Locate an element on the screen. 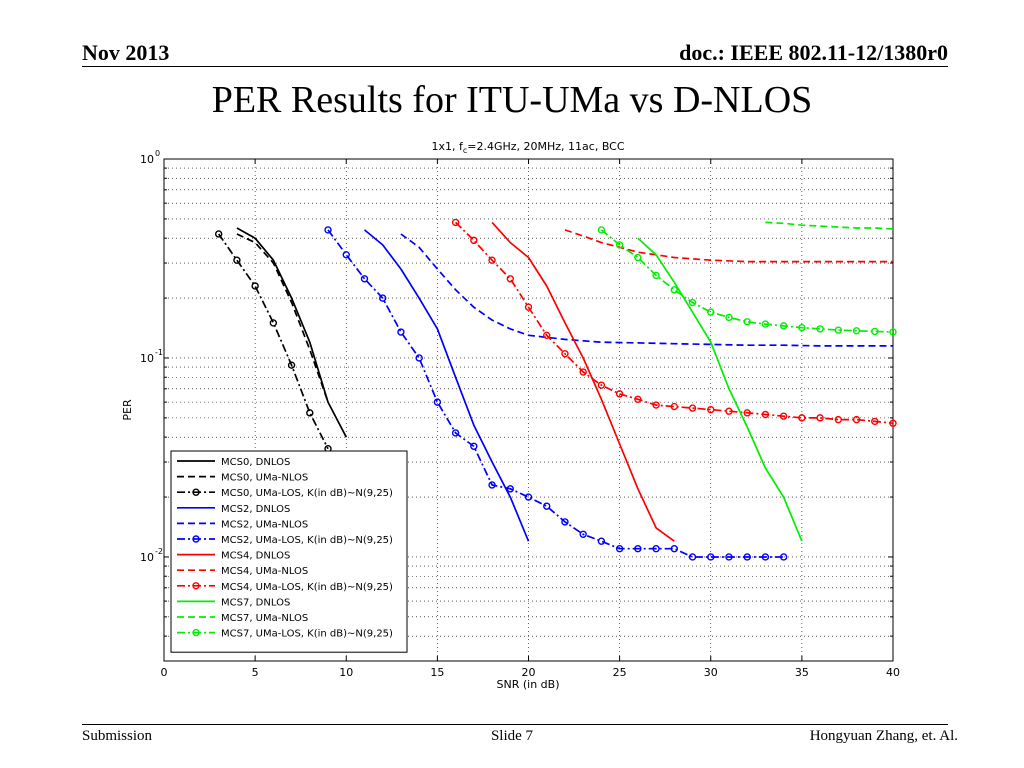  slide-title: PER Results for ITU-UMa vs D-NLOS is located at coordinates (512, 100).